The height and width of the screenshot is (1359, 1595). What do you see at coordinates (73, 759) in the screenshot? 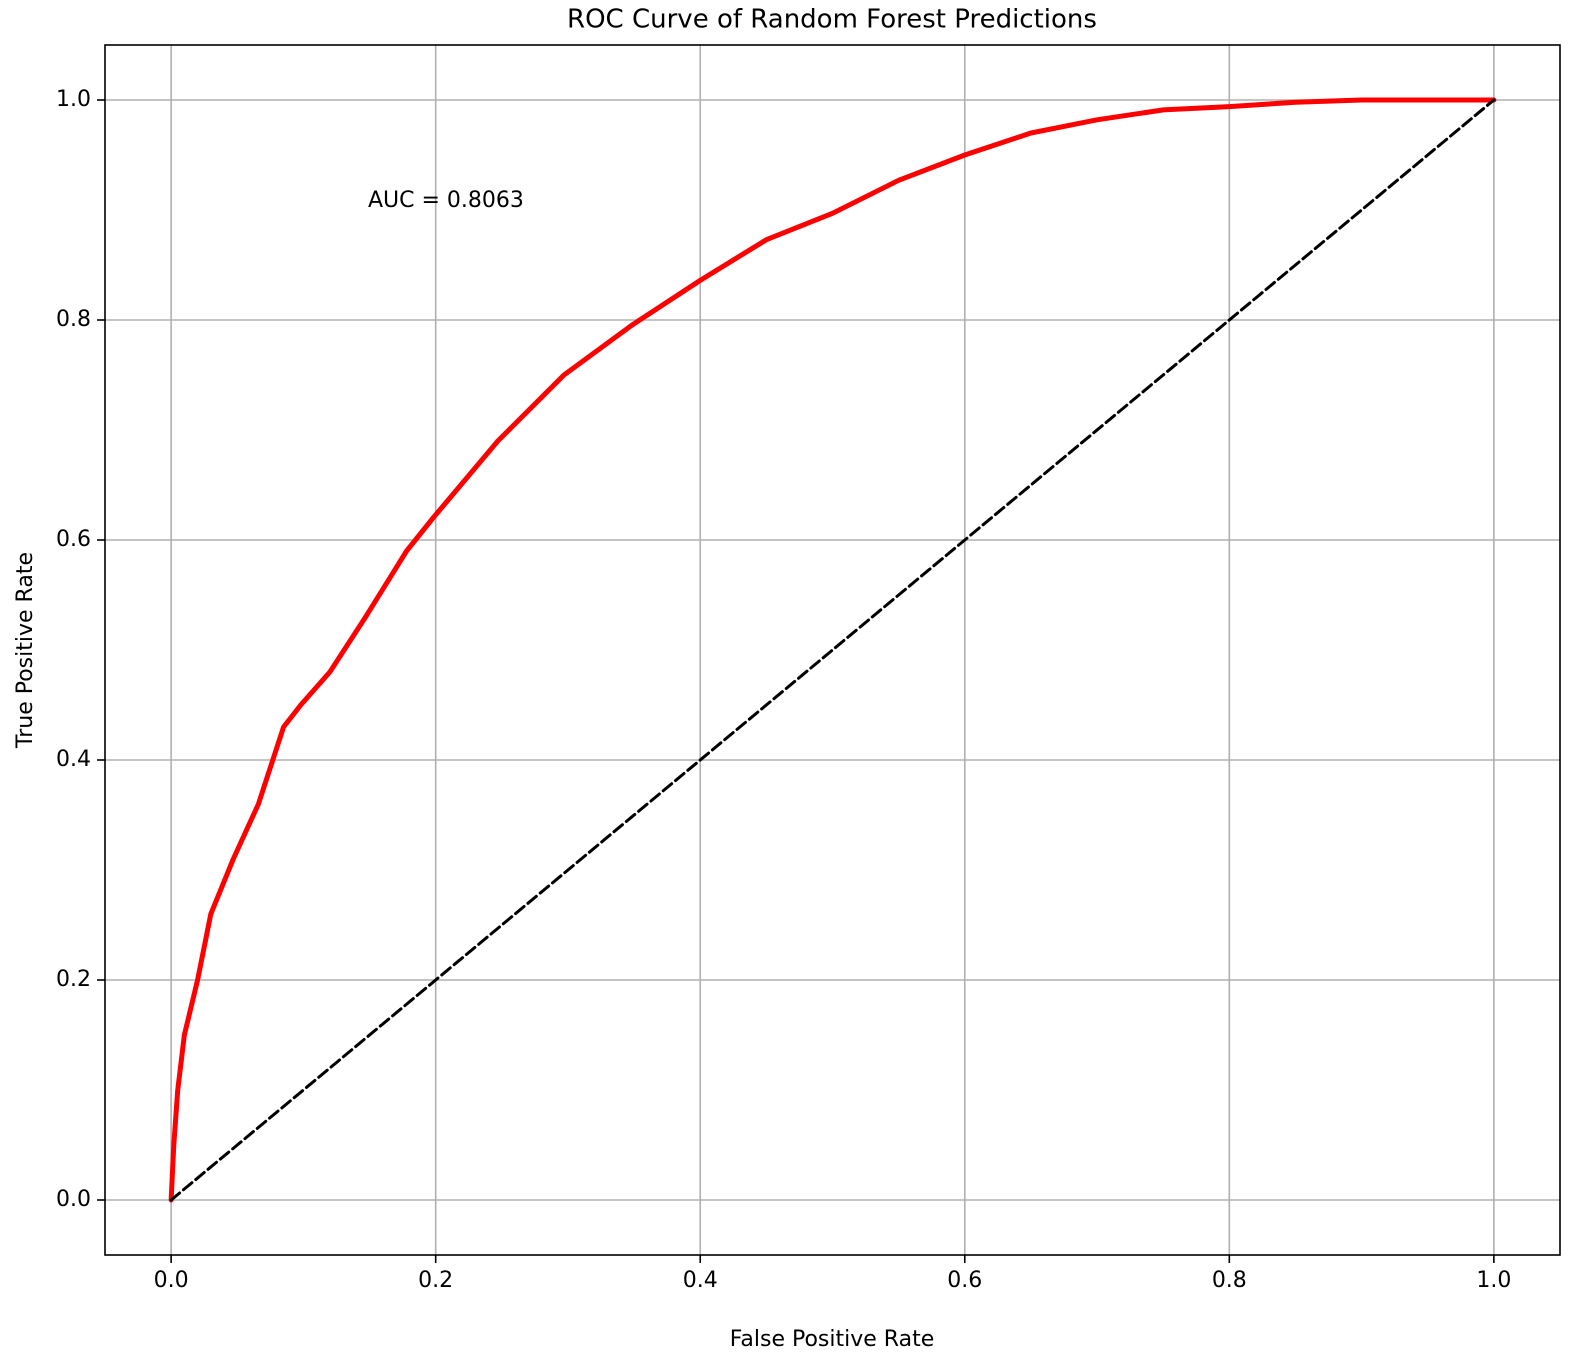
I see `y-tick-label: 0.4` at bounding box center [73, 759].